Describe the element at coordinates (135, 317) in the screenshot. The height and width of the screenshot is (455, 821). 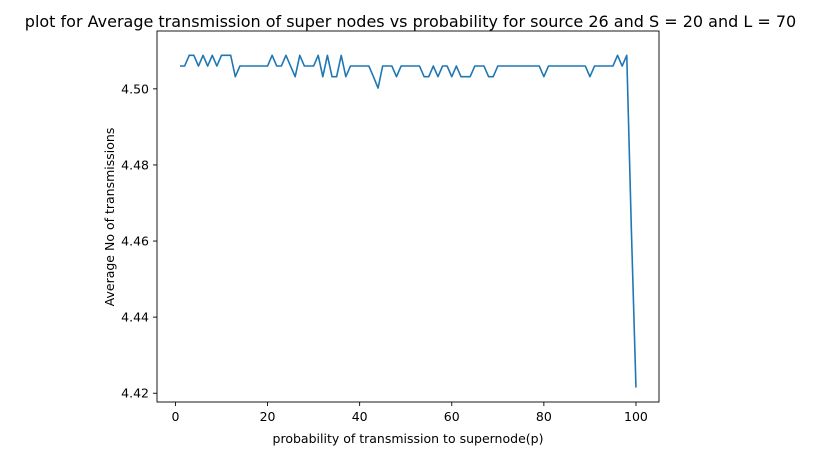
I see `y-tick-label: 4.44` at that location.